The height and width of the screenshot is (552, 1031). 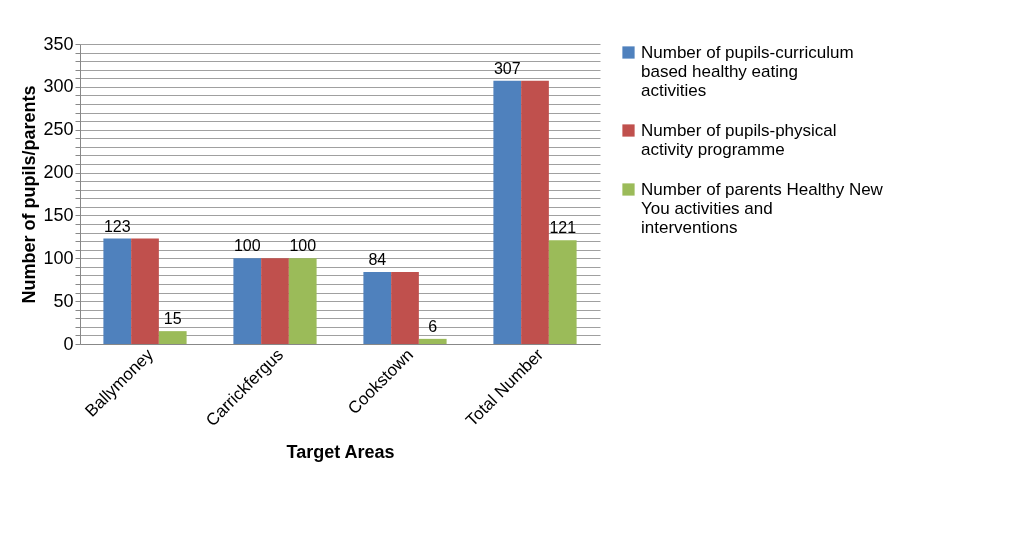 I want to click on y-tick-label: 0, so click(x=68, y=343).